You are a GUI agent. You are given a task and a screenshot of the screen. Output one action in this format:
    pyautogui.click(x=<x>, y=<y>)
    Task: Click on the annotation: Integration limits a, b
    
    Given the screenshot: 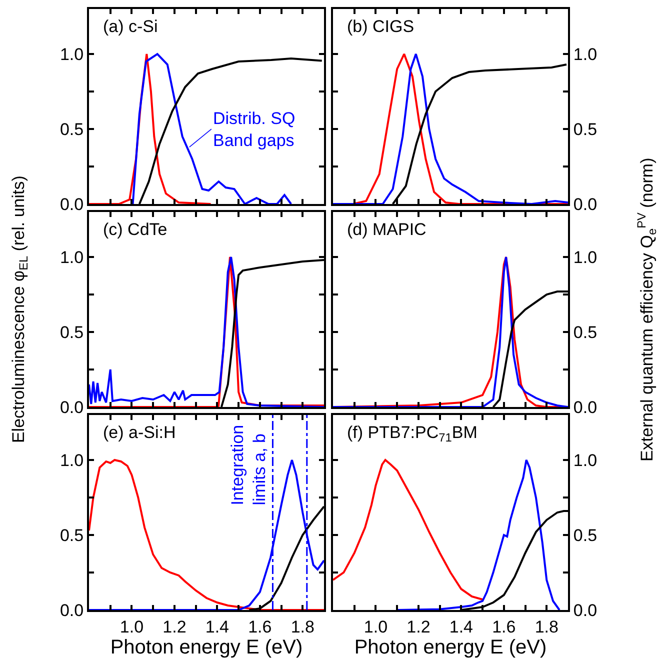 What is the action you would take?
    pyautogui.click(x=249, y=465)
    